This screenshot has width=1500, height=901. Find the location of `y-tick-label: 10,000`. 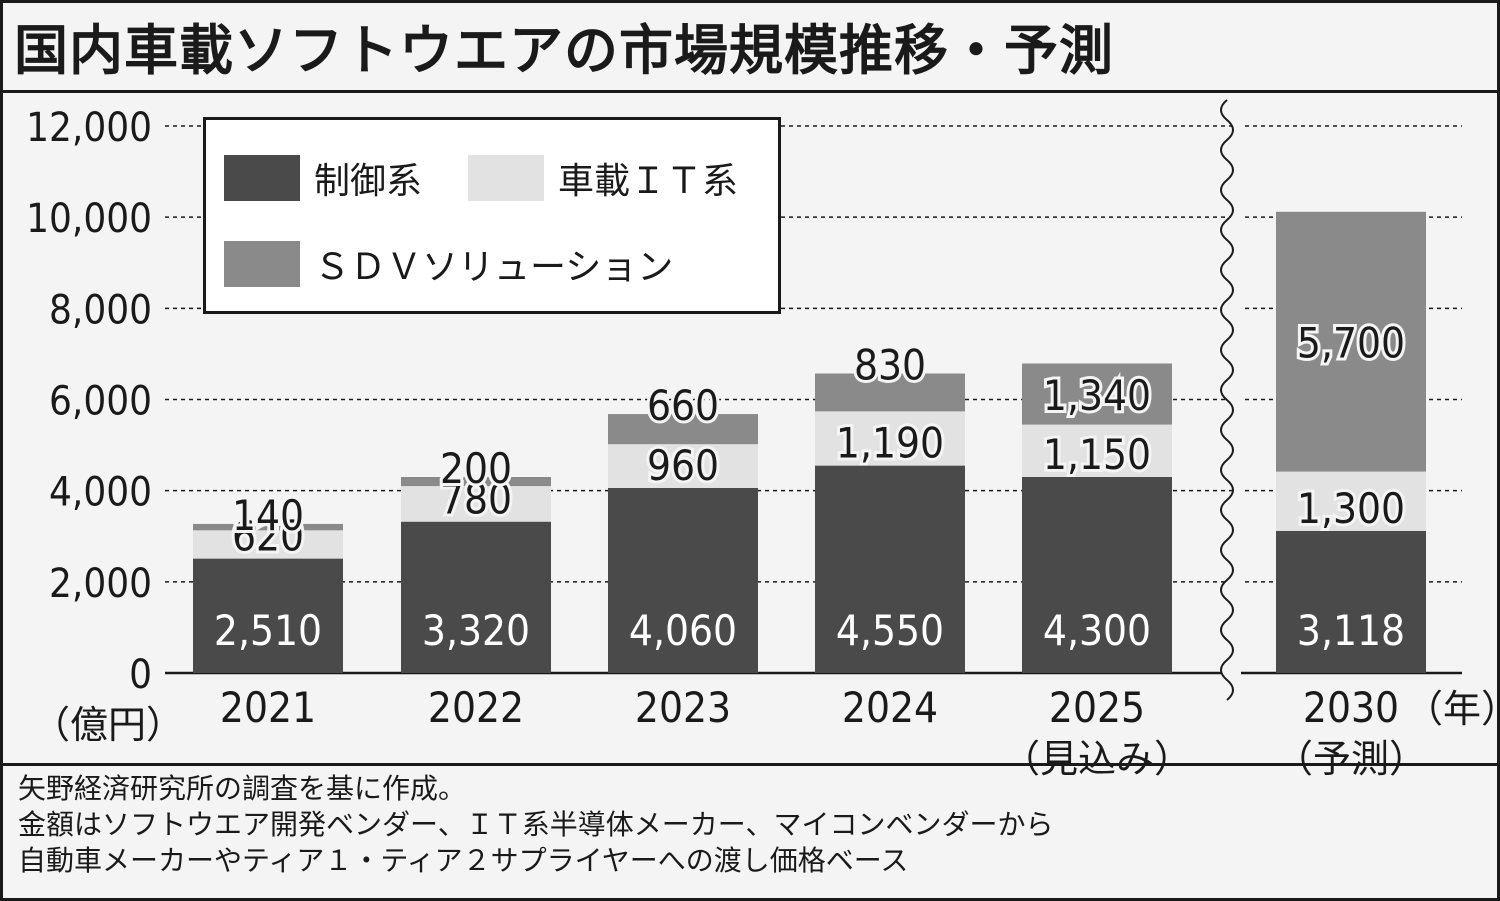

y-tick-label: 10,000 is located at coordinates (89, 219).